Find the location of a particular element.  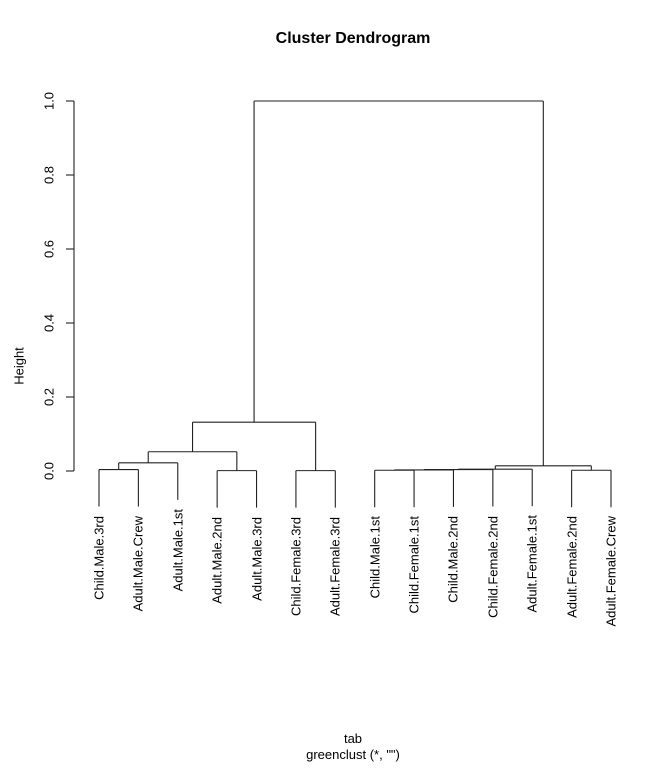

chart-title: Cluster Dendrogram is located at coordinates (353, 38).